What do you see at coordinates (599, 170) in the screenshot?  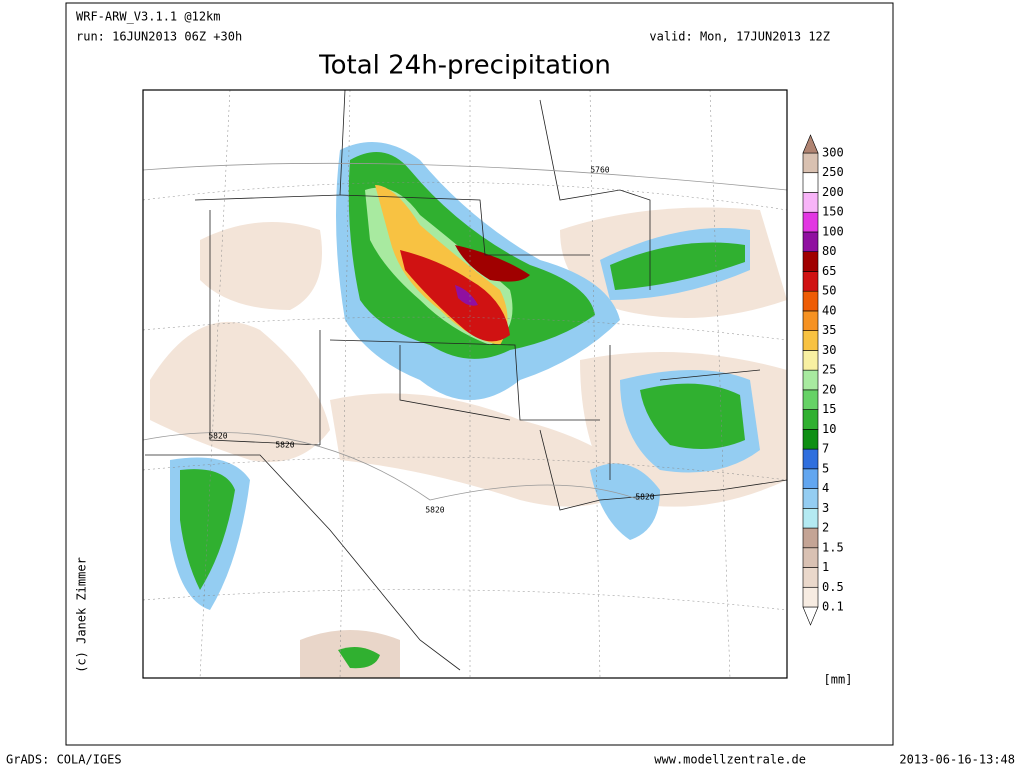 I see `contour-label: 5760` at bounding box center [599, 170].